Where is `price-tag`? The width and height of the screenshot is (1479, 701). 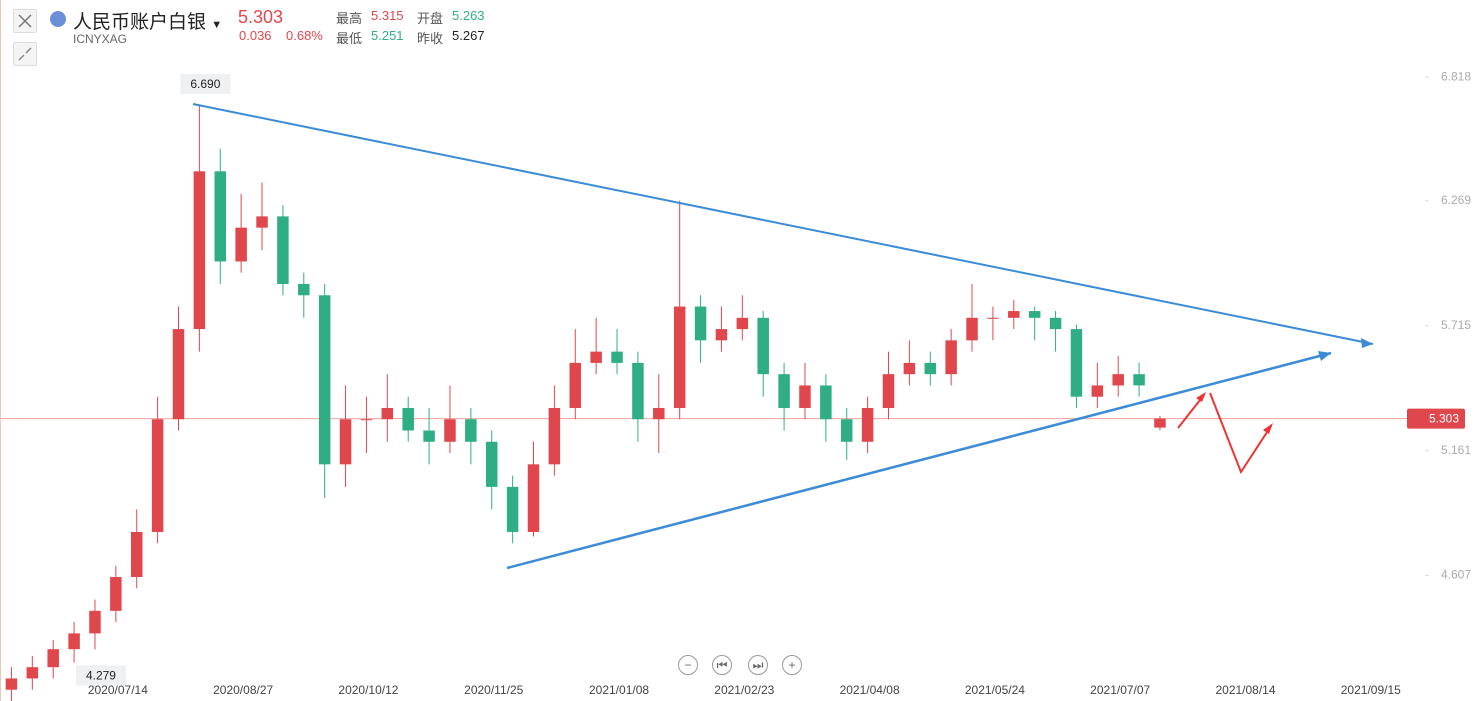 price-tag is located at coordinates (1436, 418).